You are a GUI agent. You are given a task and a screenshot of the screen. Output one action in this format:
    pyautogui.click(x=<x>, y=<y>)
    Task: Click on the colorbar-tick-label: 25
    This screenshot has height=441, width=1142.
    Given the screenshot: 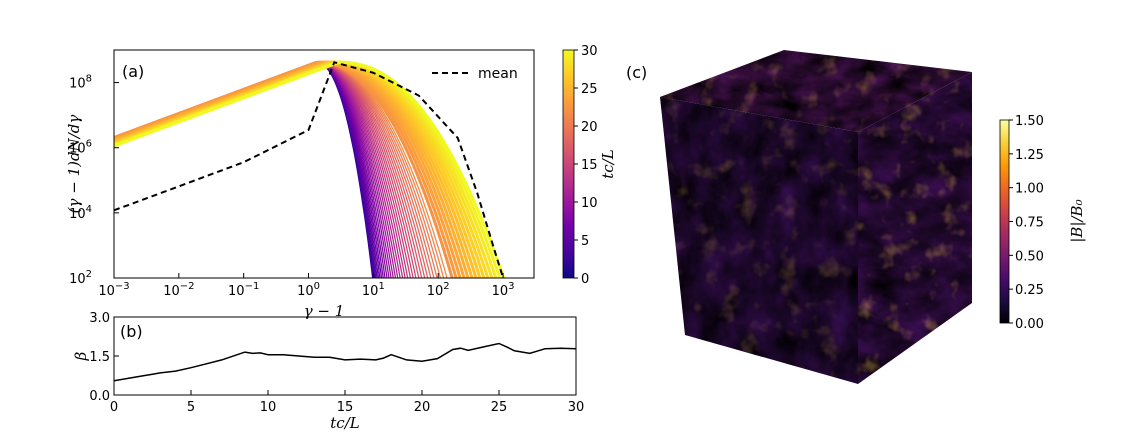 What is the action you would take?
    pyautogui.click(x=589, y=89)
    